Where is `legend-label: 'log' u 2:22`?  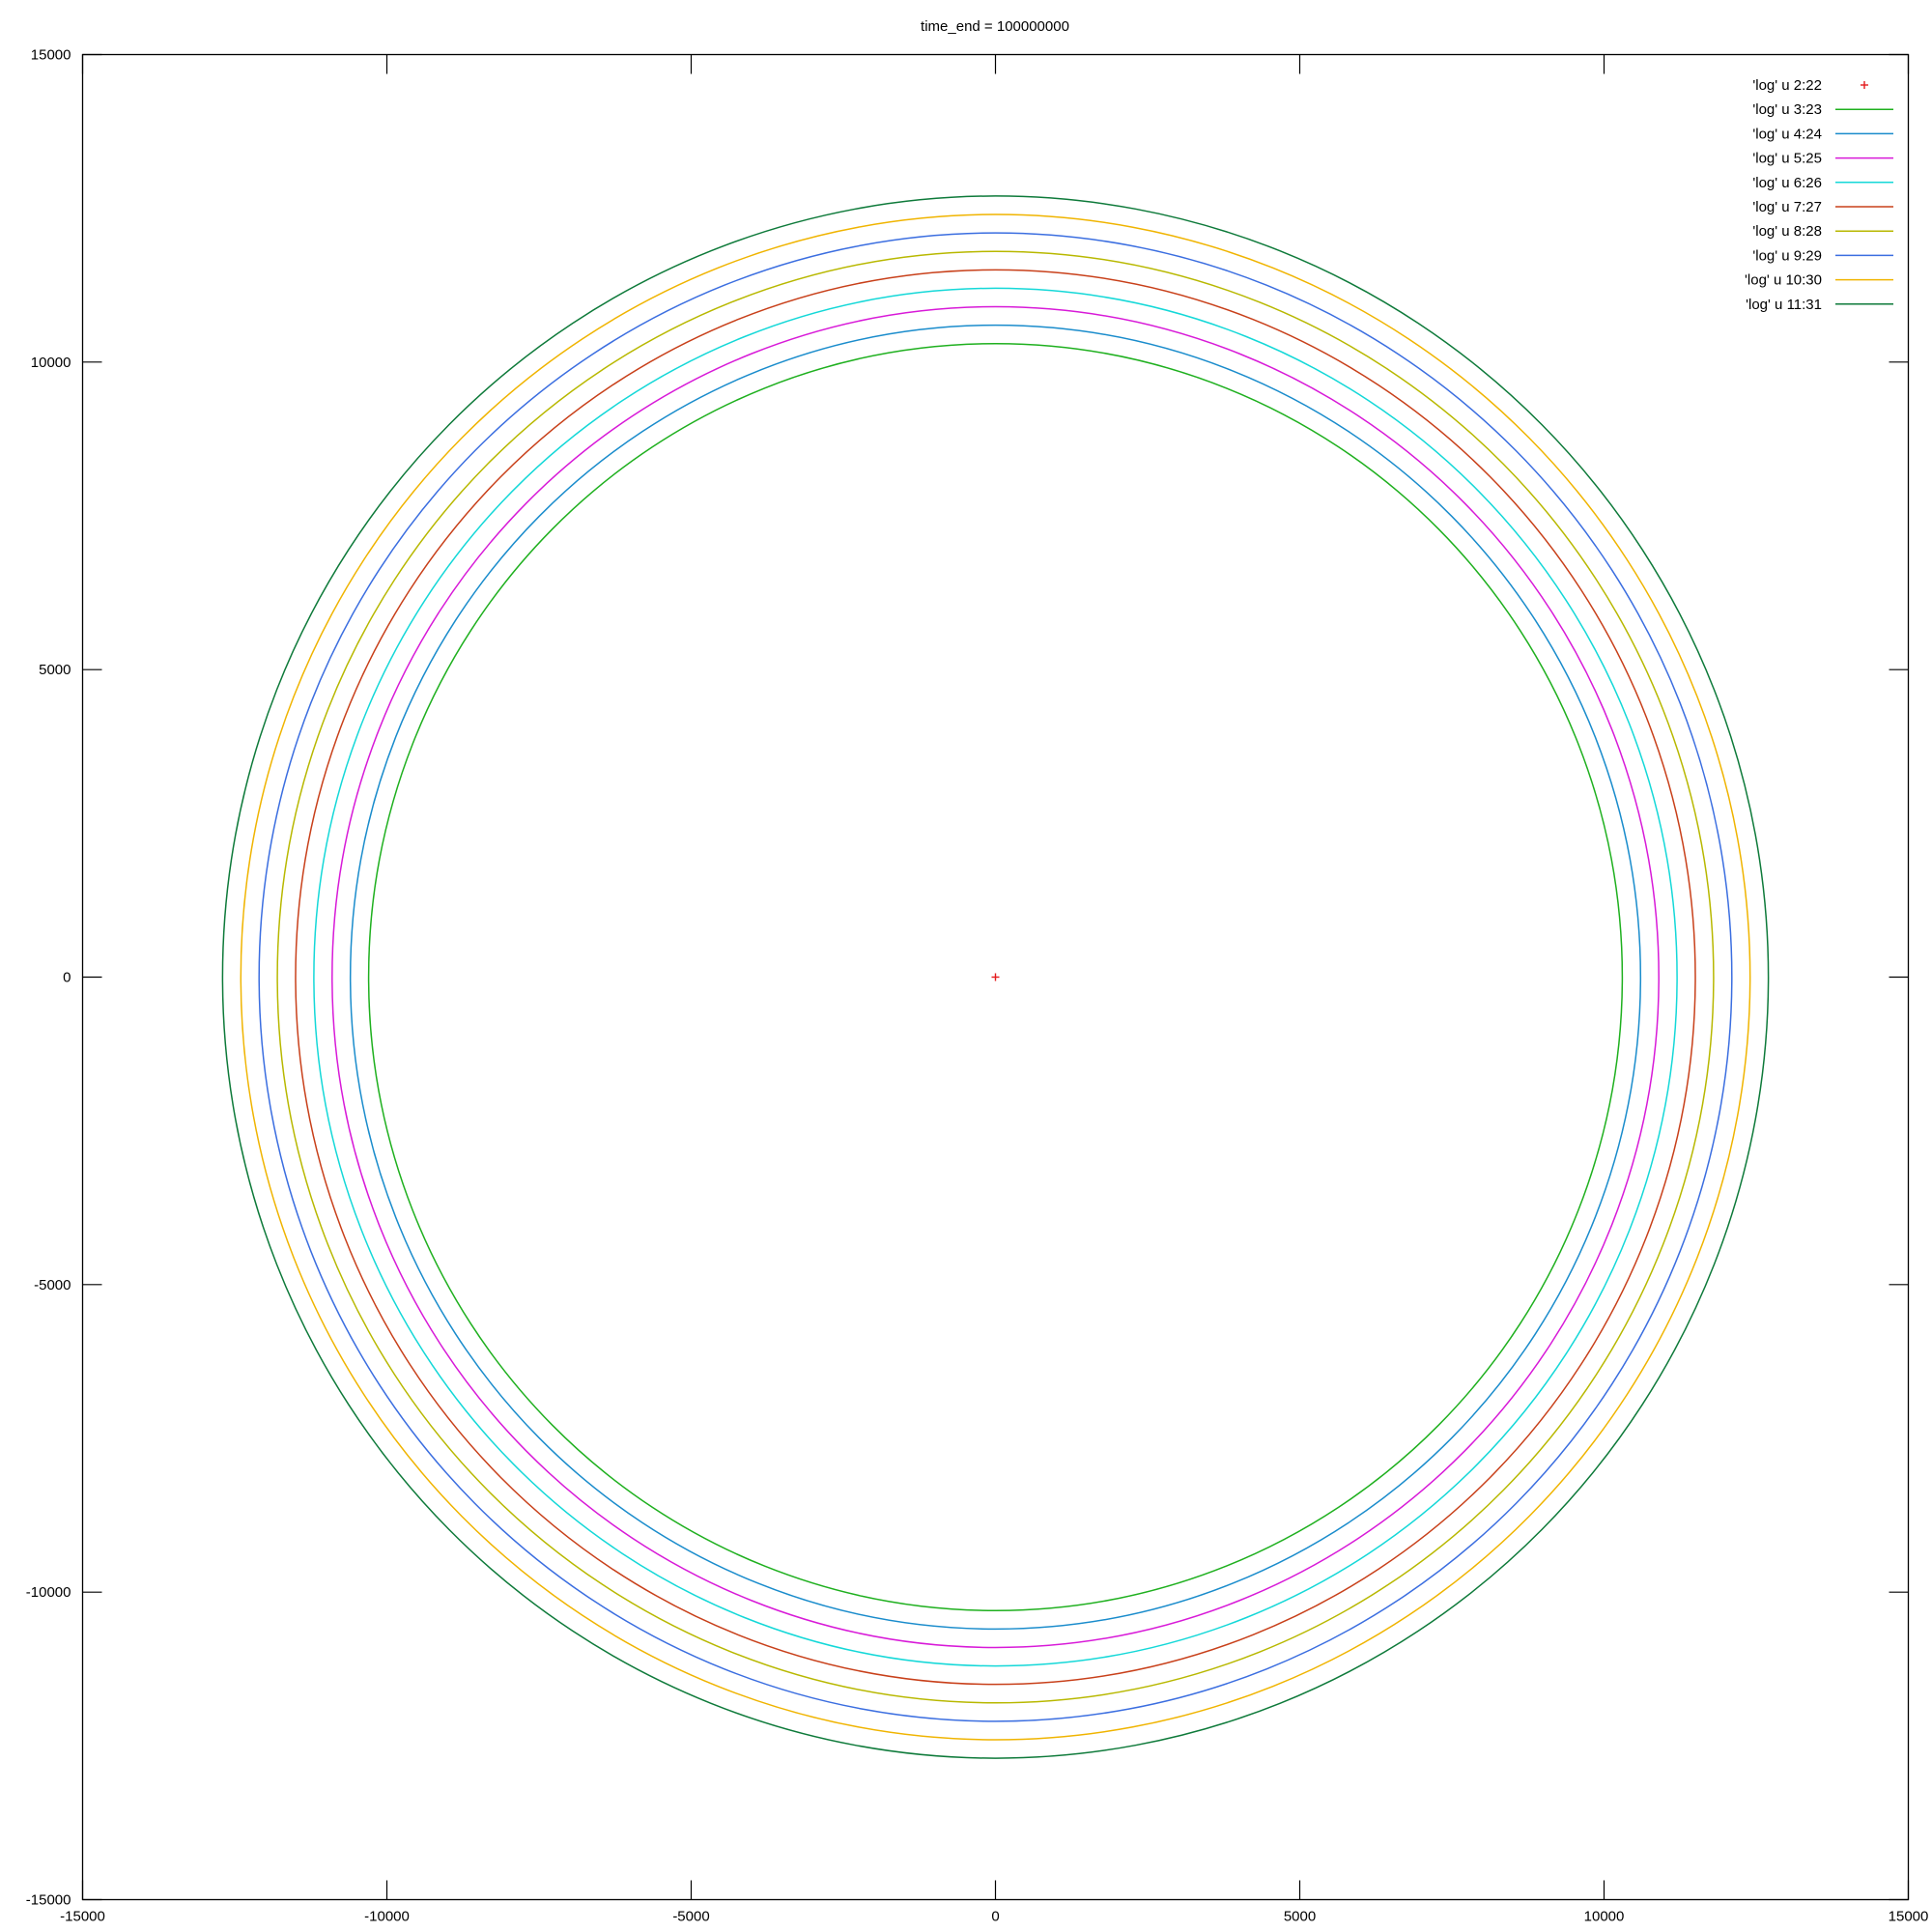 legend-label: 'log' u 2:22 is located at coordinates (1787, 85).